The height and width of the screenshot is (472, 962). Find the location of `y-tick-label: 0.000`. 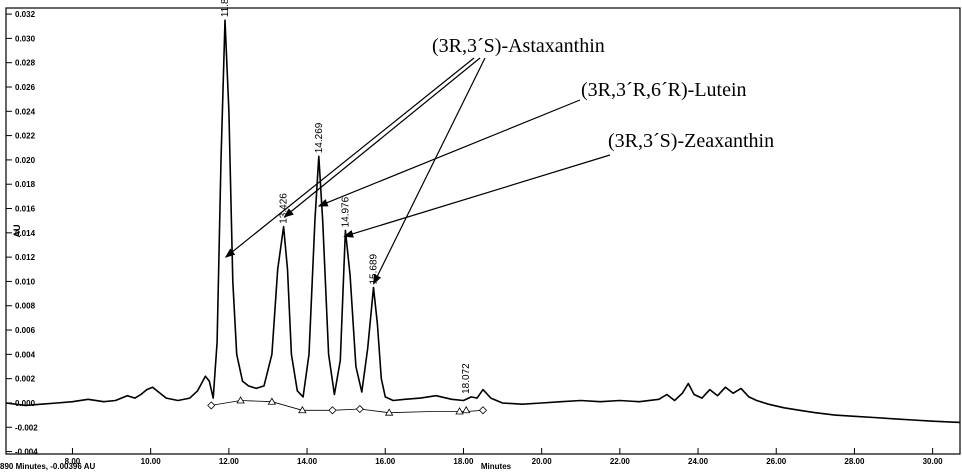

y-tick-label: 0.000 is located at coordinates (25, 403).